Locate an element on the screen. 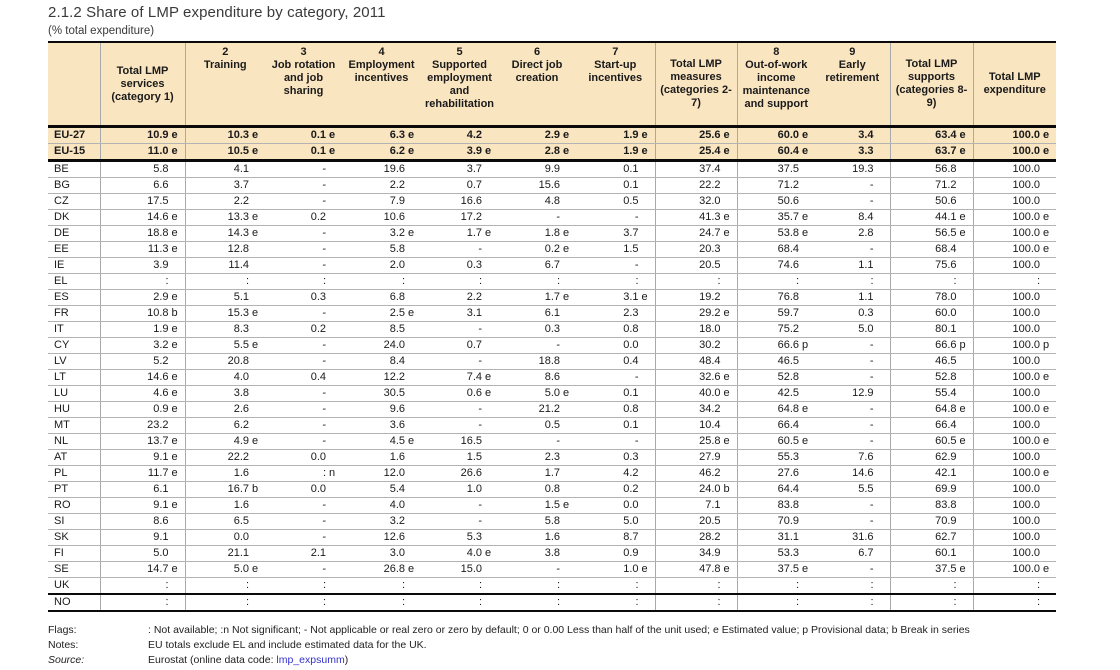 This screenshot has height=670, width=1120. cell-no-direct-job-creation: : is located at coordinates (537, 603).